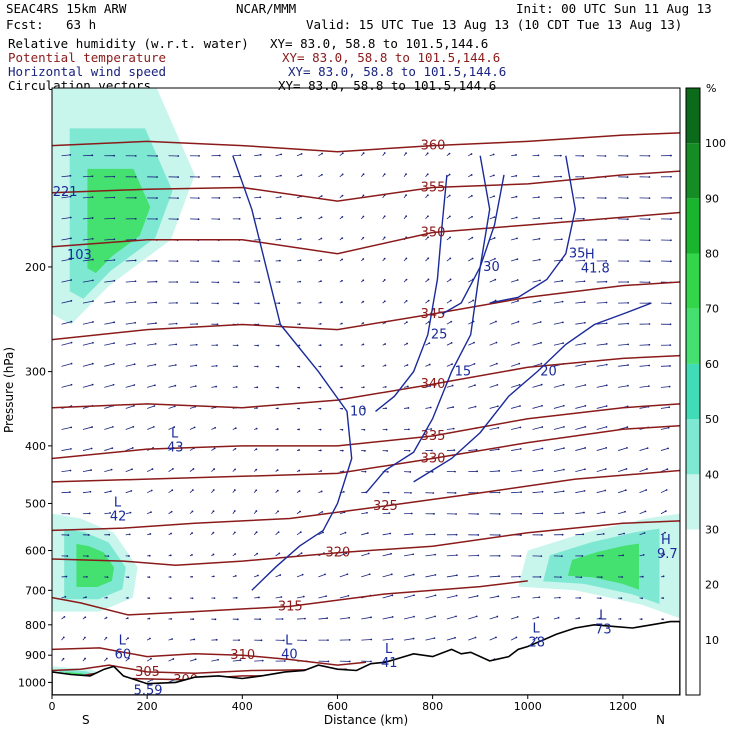 The image size is (740, 740). Describe the element at coordinates (389, 649) in the screenshot. I see `extremum-type-4: L` at that location.